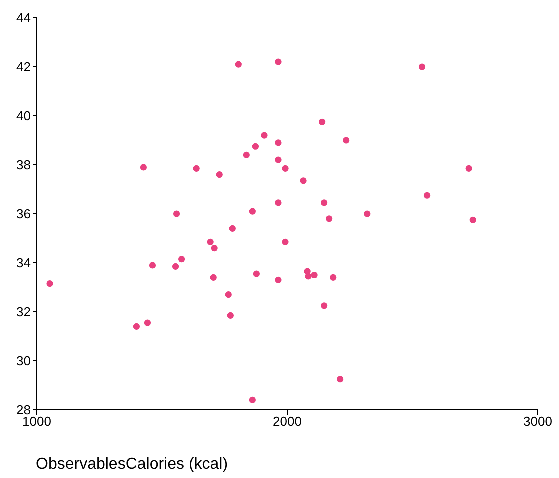 This screenshot has height=478, width=559. What do you see at coordinates (23, 214) in the screenshot?
I see `y-tick-label: 36` at bounding box center [23, 214].